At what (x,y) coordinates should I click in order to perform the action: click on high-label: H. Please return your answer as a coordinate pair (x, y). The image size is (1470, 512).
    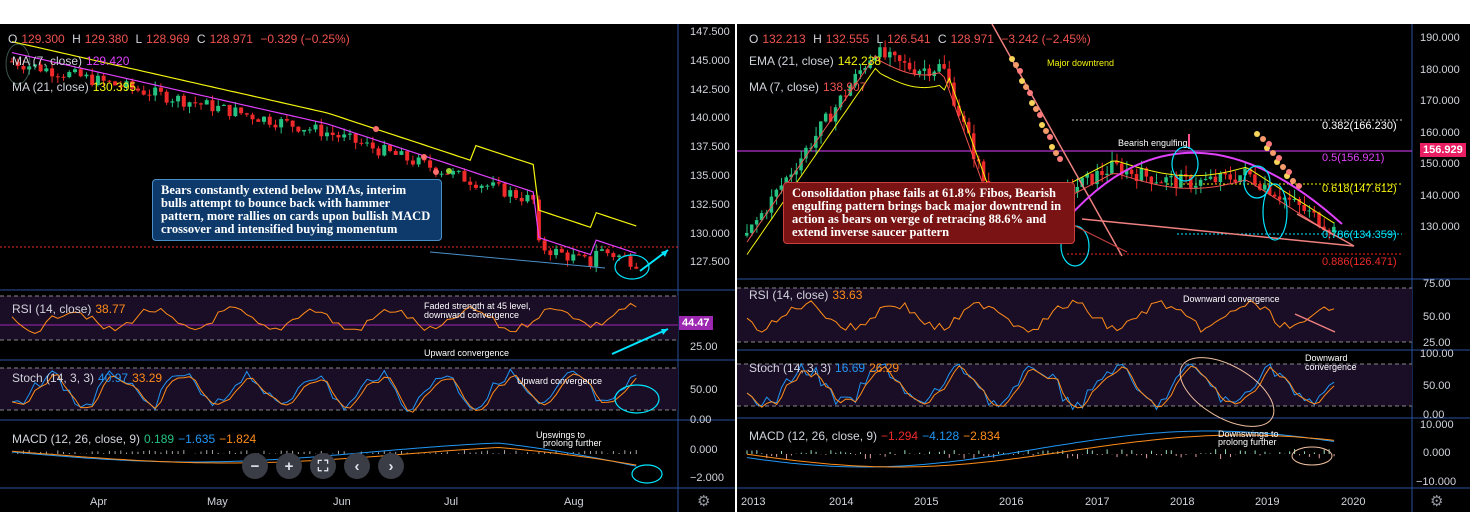
    Looking at the image, I should click on (76, 39).